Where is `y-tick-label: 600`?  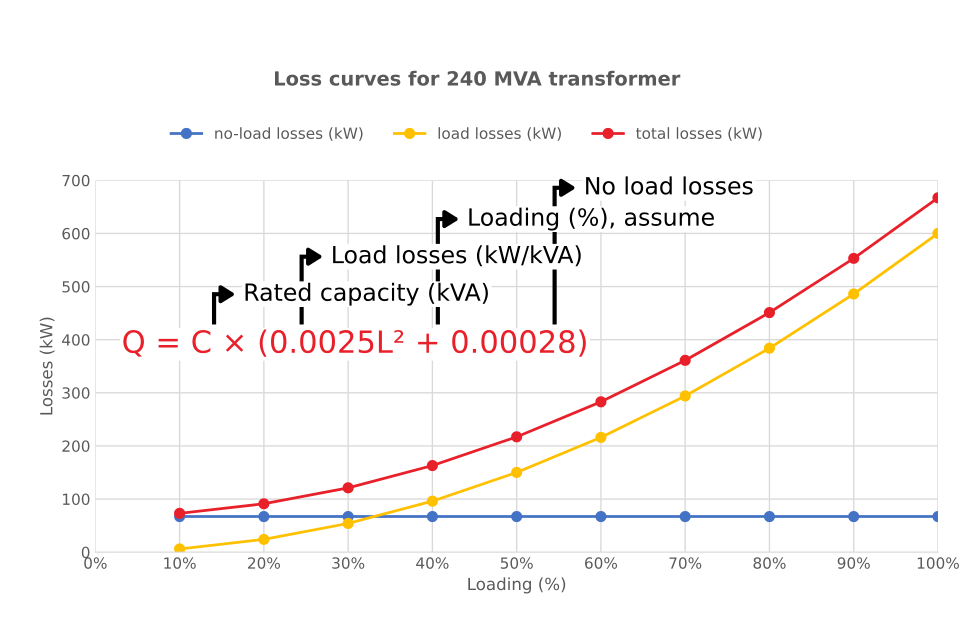
y-tick-label: 600 is located at coordinates (76, 234).